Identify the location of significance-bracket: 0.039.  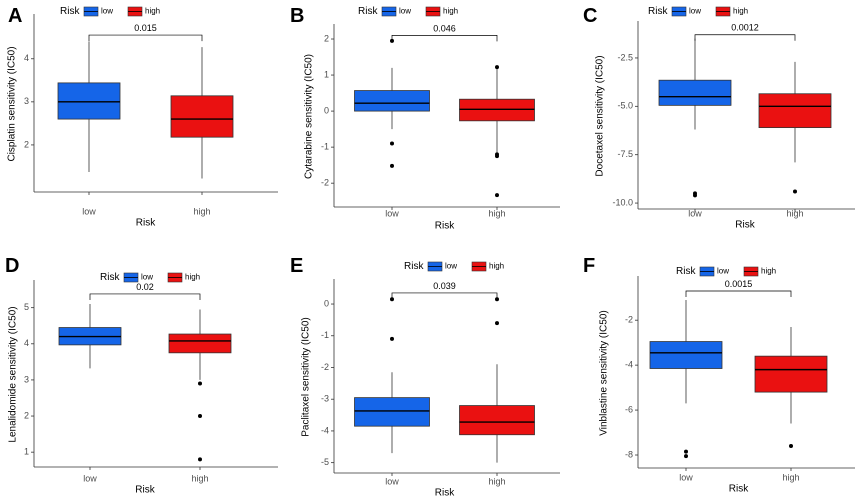
(444, 290).